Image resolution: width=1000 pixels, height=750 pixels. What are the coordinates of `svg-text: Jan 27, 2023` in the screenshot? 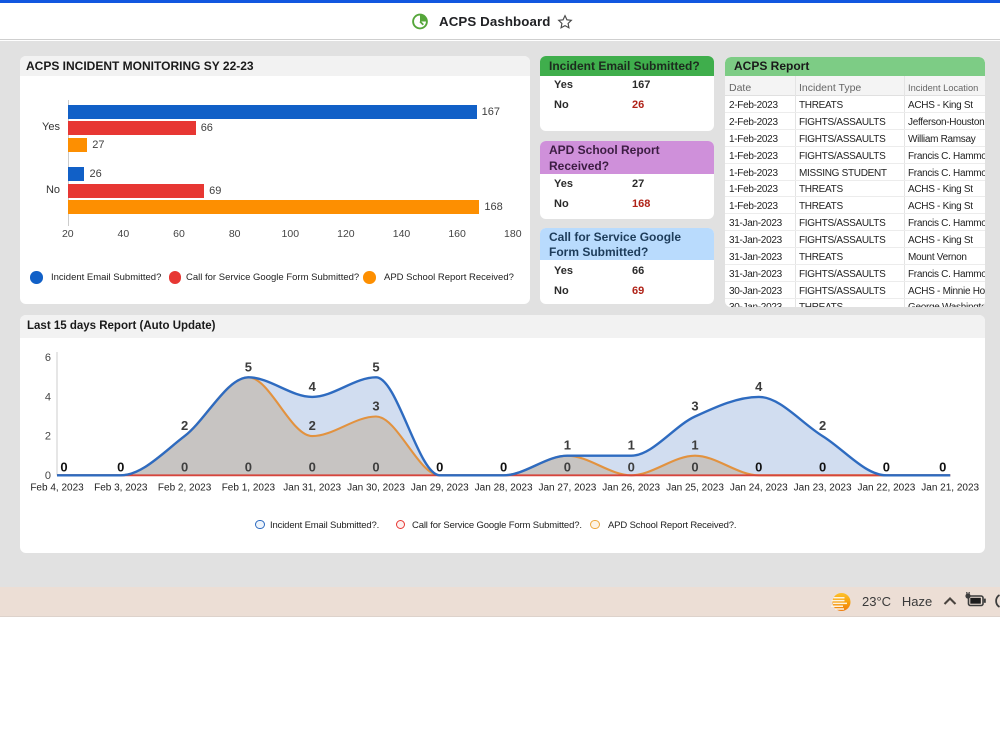 It's located at (567, 488).